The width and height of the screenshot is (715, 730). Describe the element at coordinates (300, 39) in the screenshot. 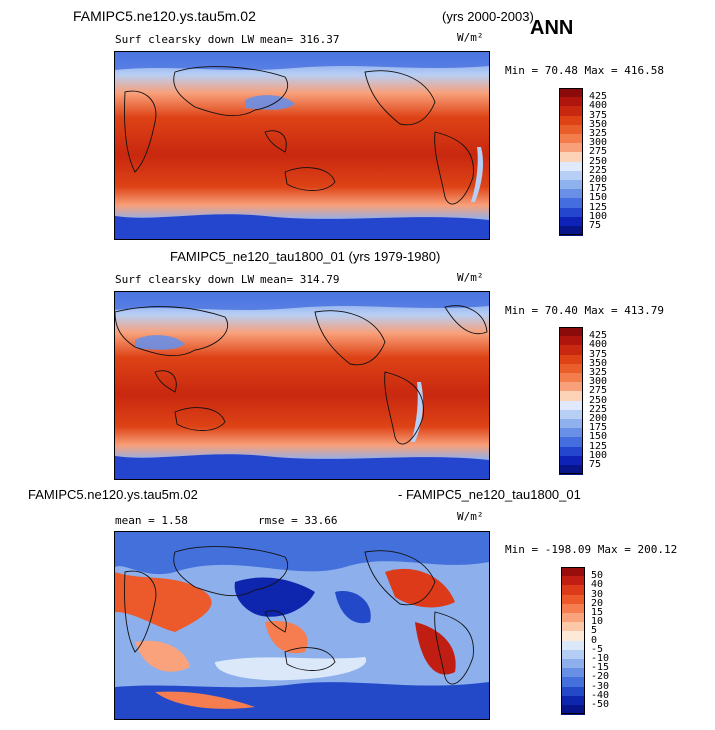

I see `panel1-mean: mean= 316.37` at that location.